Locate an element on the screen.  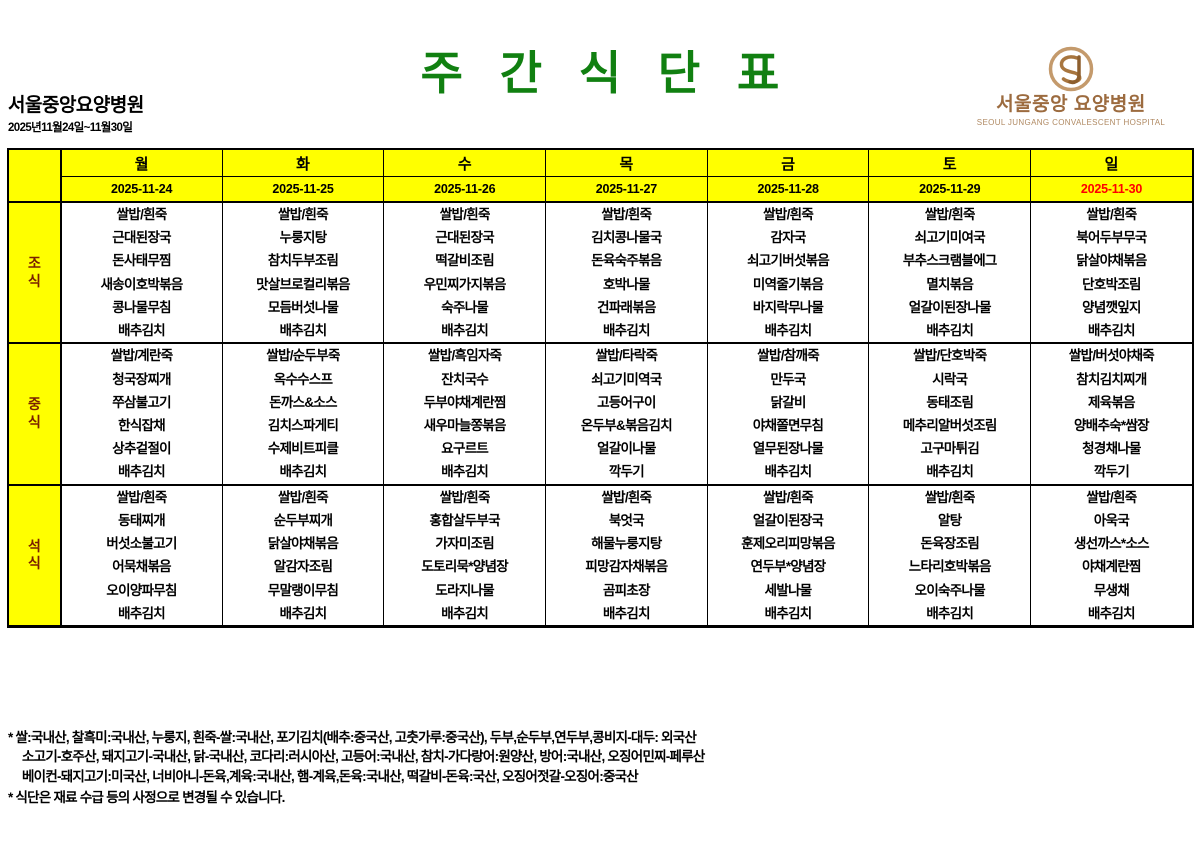
dish-item: 쌀밥/타락죽 is located at coordinates (626, 356).